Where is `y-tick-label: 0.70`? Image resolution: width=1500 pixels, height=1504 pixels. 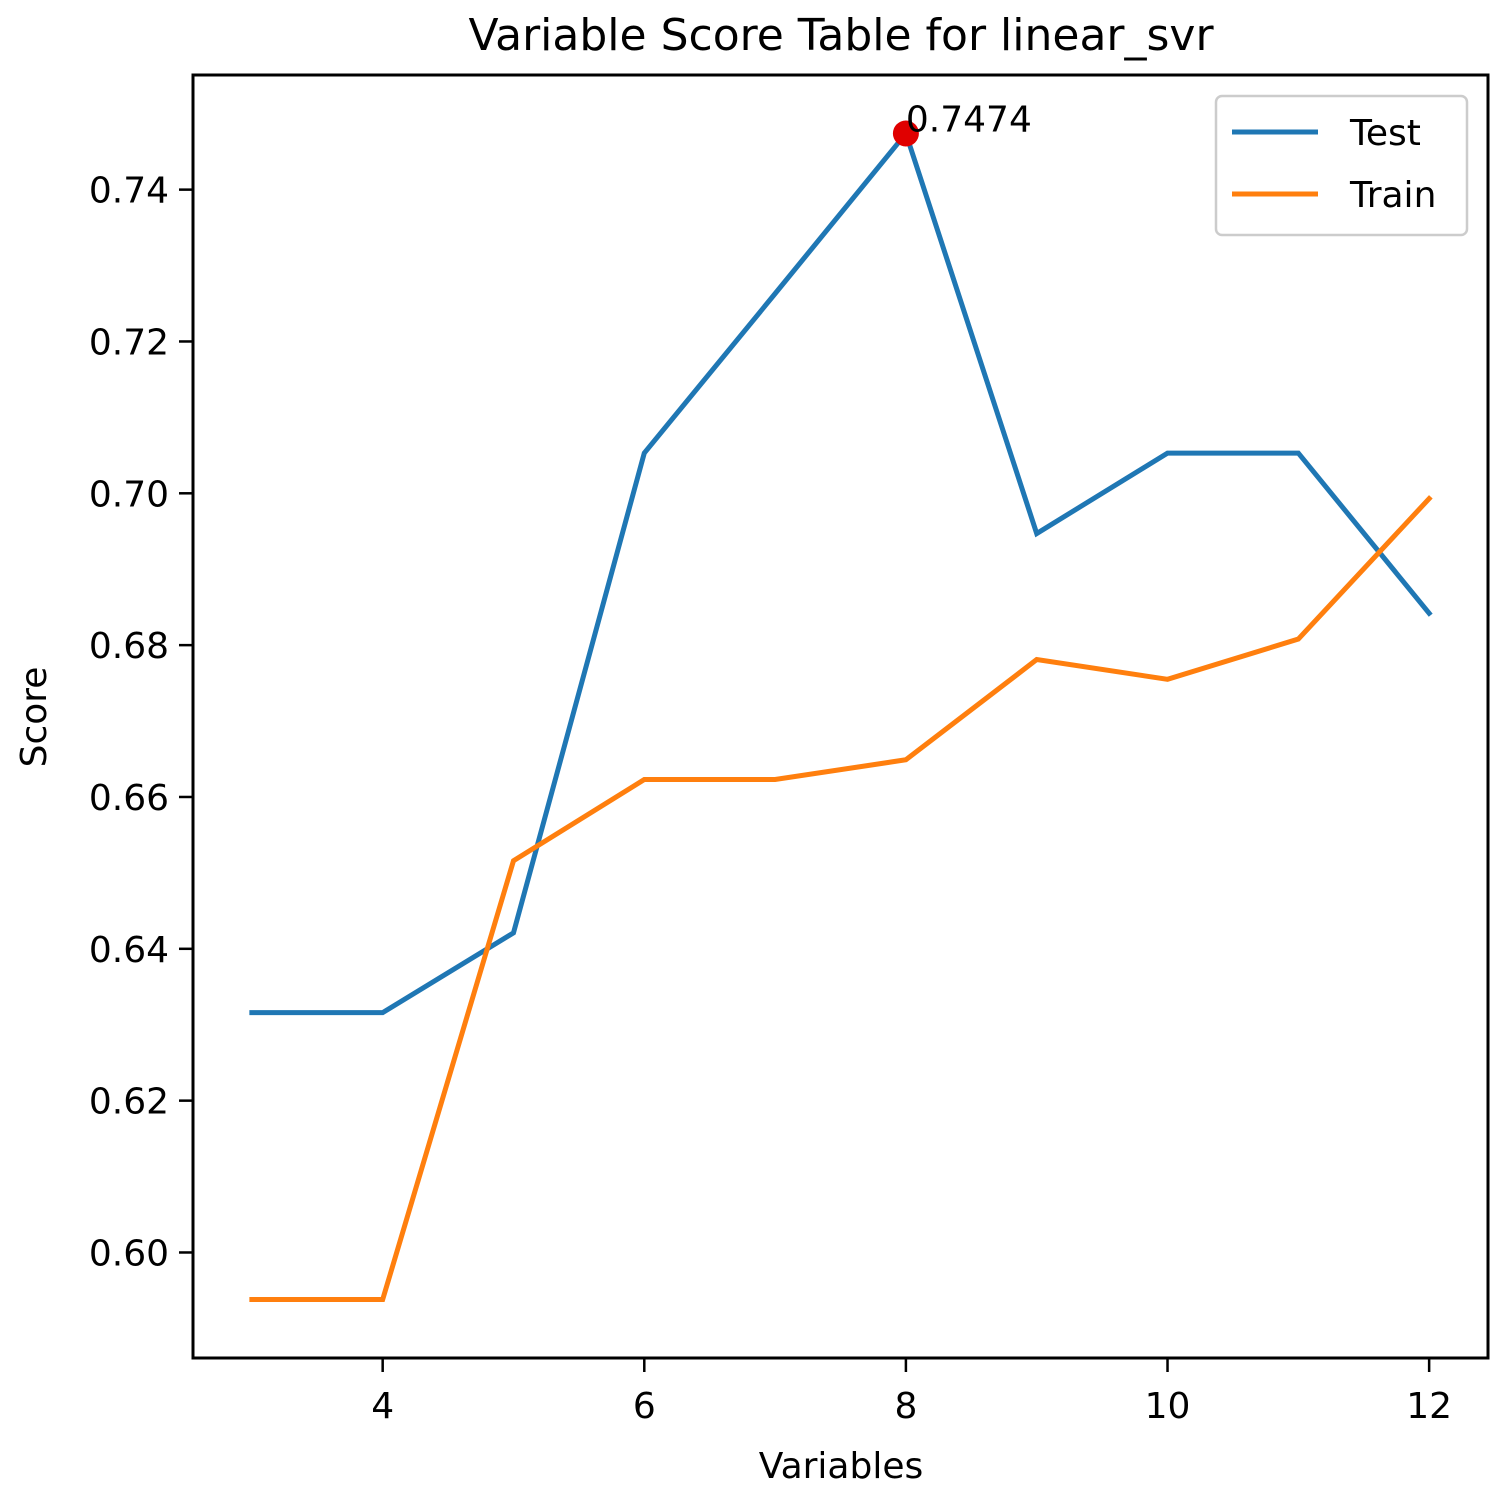 y-tick-label: 0.70 is located at coordinates (129, 494).